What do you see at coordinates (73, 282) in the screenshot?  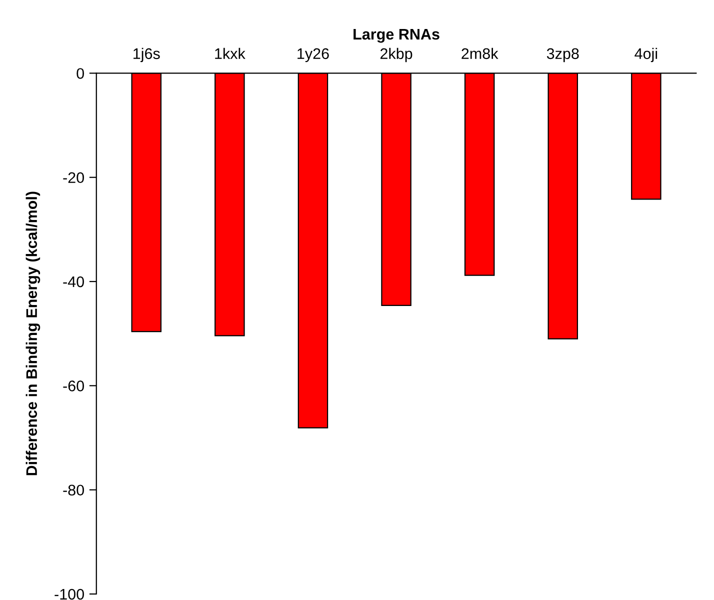 I see `y-tick-label: -40` at bounding box center [73, 282].